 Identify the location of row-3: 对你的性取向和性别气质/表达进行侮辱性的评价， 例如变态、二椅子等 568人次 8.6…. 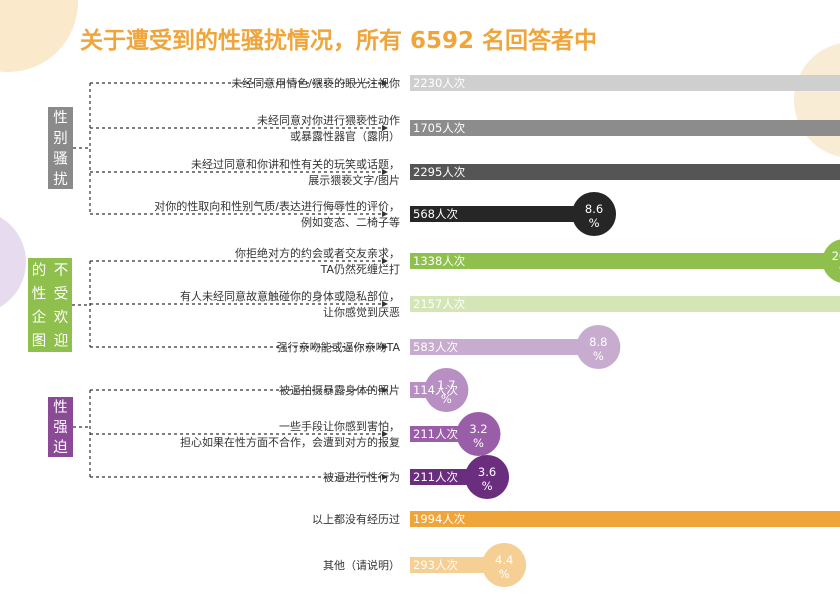
(385, 214).